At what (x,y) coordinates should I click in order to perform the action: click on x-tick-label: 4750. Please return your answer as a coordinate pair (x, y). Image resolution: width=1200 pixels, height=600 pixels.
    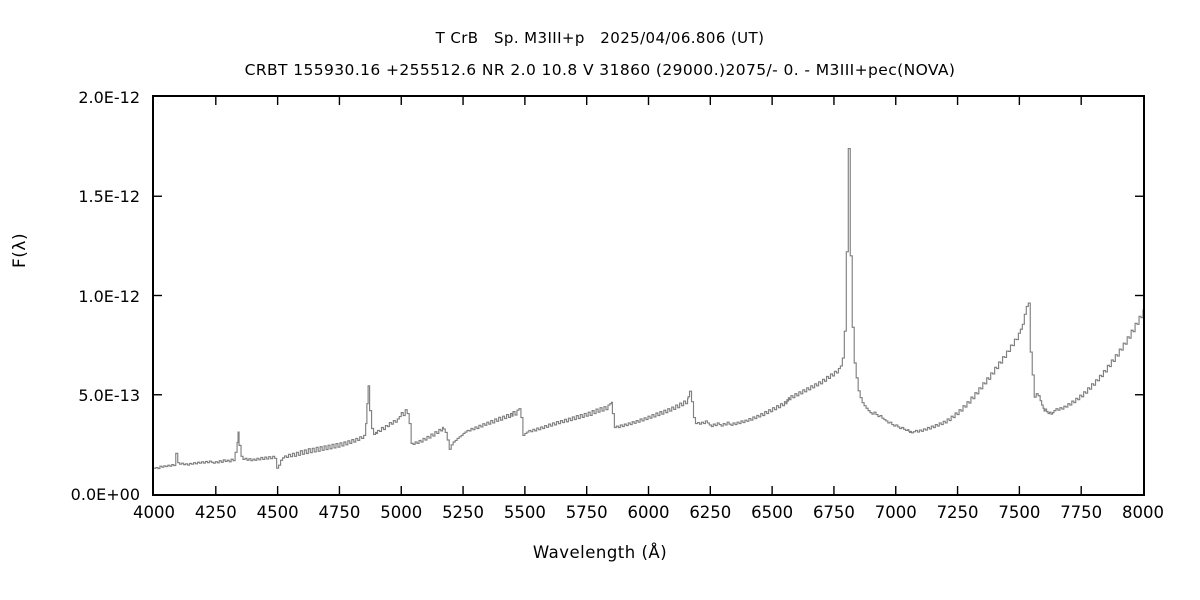
    Looking at the image, I should click on (339, 512).